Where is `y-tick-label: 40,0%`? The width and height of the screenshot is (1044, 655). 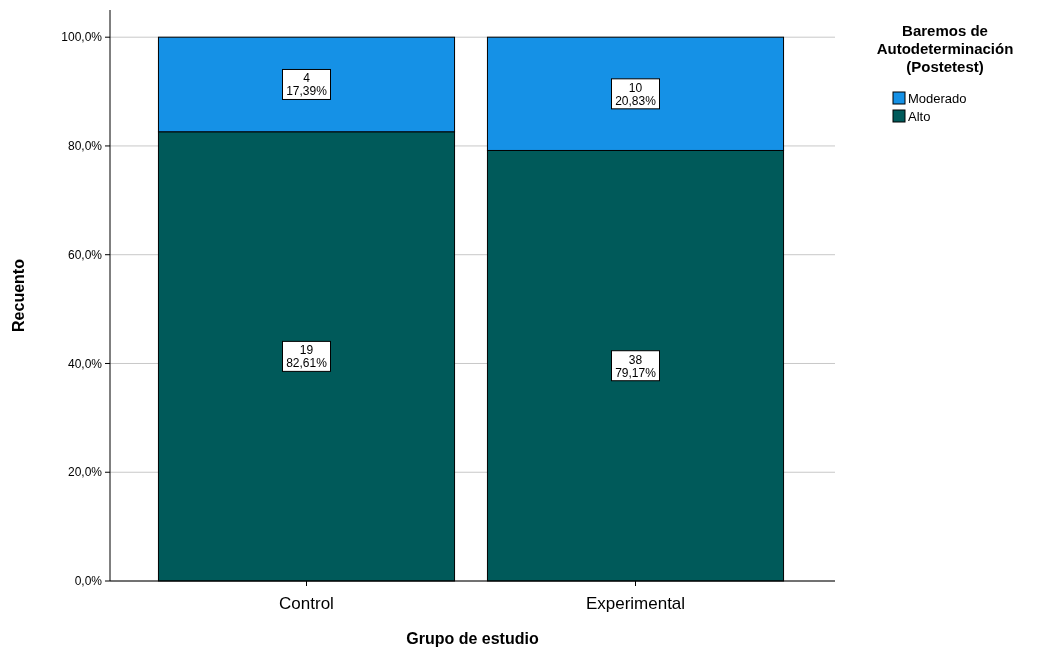
y-tick-label: 40,0% is located at coordinates (85, 363).